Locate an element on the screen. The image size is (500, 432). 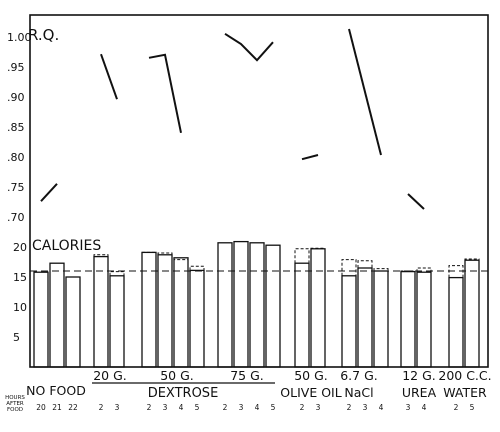
rq-tick-label: .75 is located at coordinates (16, 187).